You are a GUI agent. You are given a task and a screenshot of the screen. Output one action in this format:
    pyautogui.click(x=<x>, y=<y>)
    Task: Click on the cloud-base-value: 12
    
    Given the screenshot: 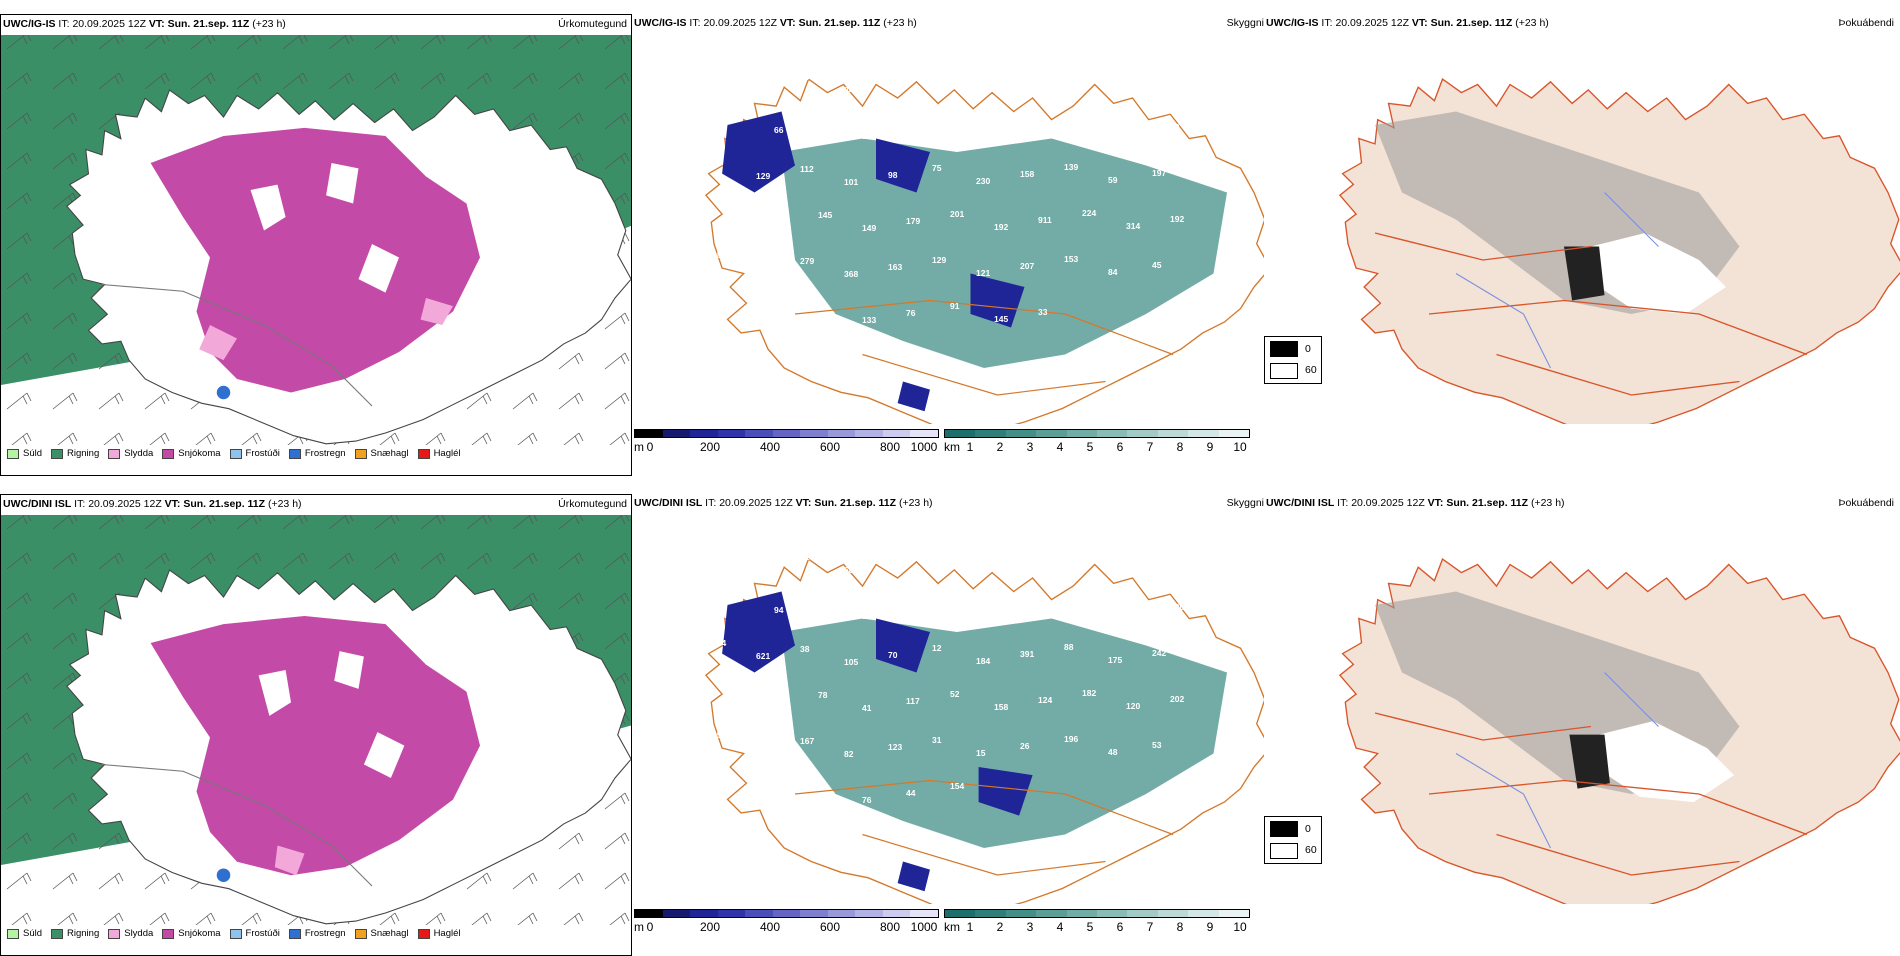 What is the action you would take?
    pyautogui.click(x=1069, y=555)
    